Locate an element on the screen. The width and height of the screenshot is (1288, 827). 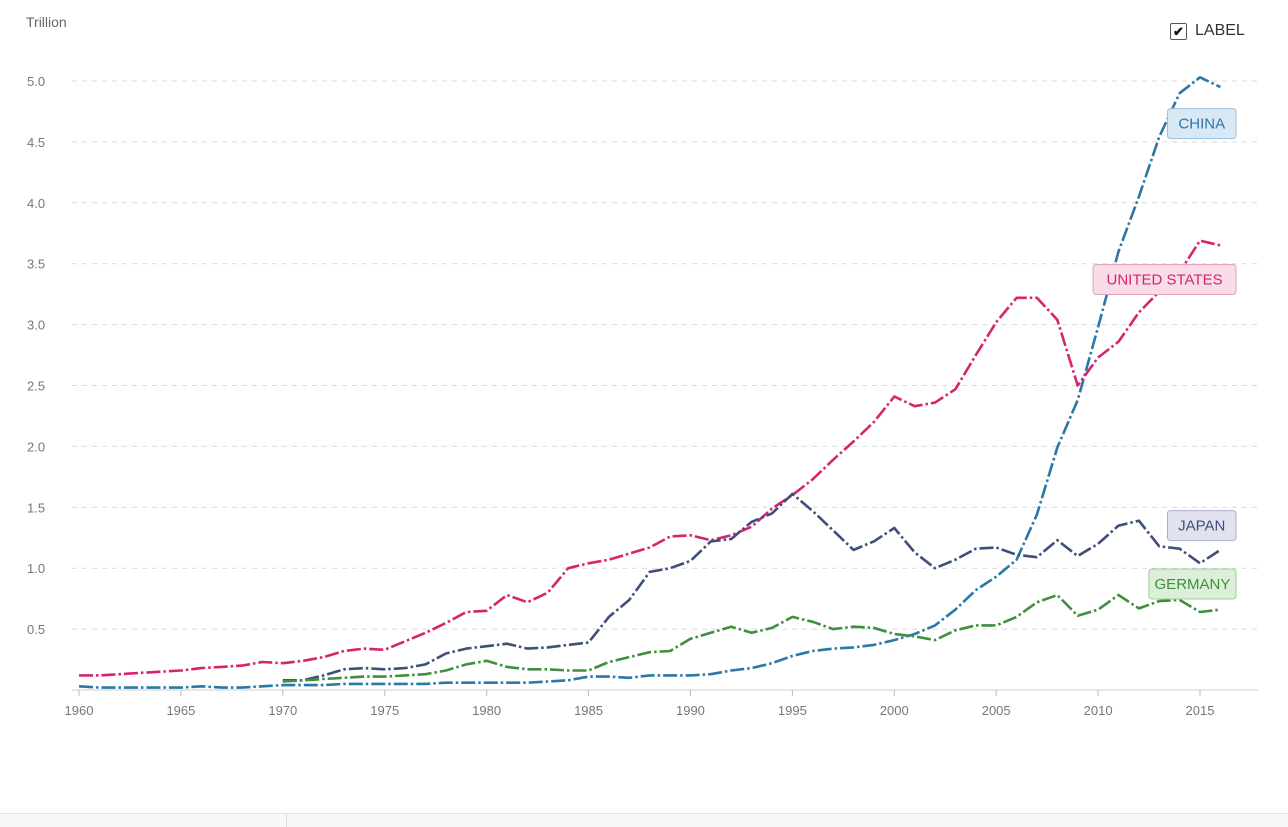
series-label-text: UNITED STATES is located at coordinates (1164, 280).